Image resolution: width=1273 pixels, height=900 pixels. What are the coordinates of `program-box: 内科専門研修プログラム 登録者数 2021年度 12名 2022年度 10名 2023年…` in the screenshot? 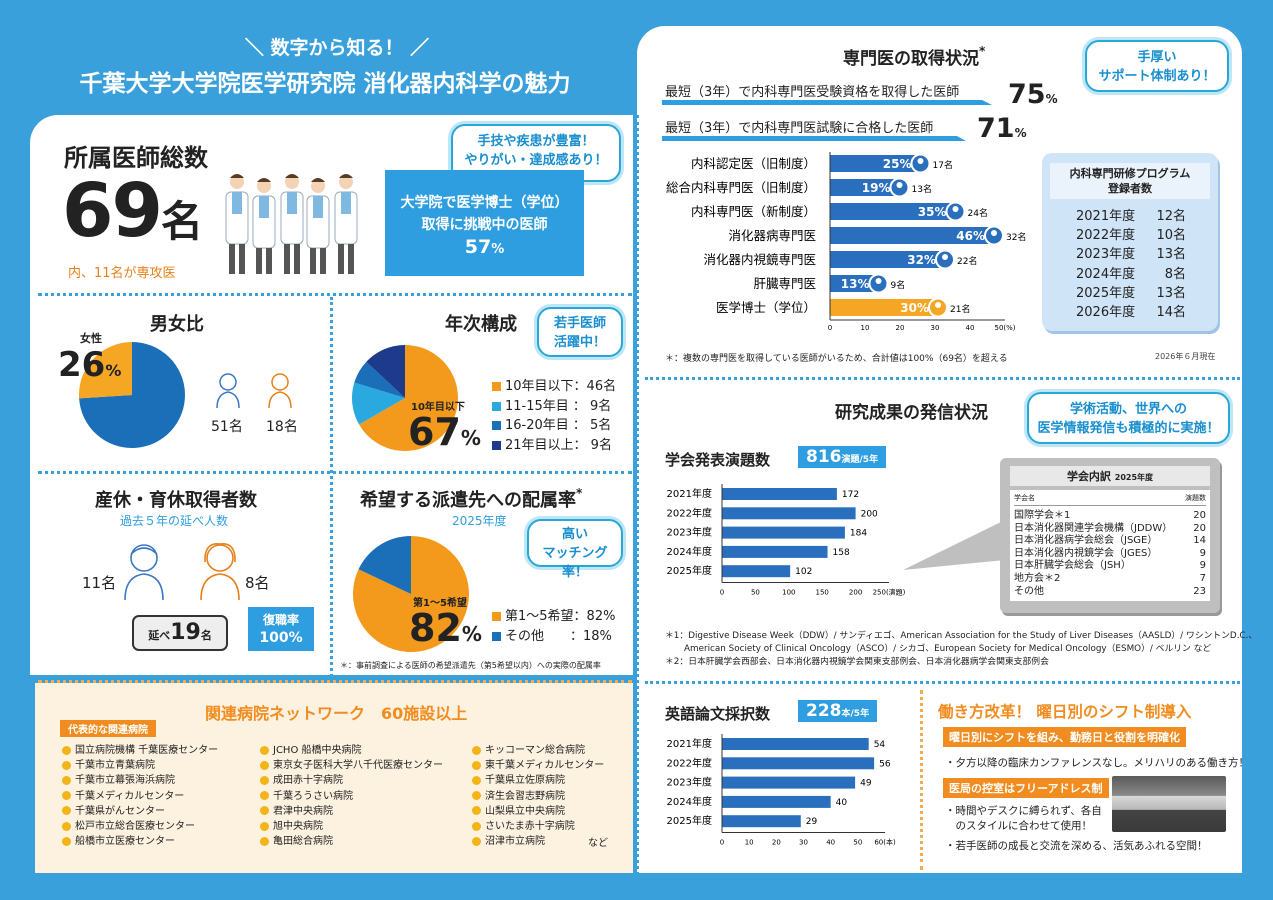 It's located at (1130, 242).